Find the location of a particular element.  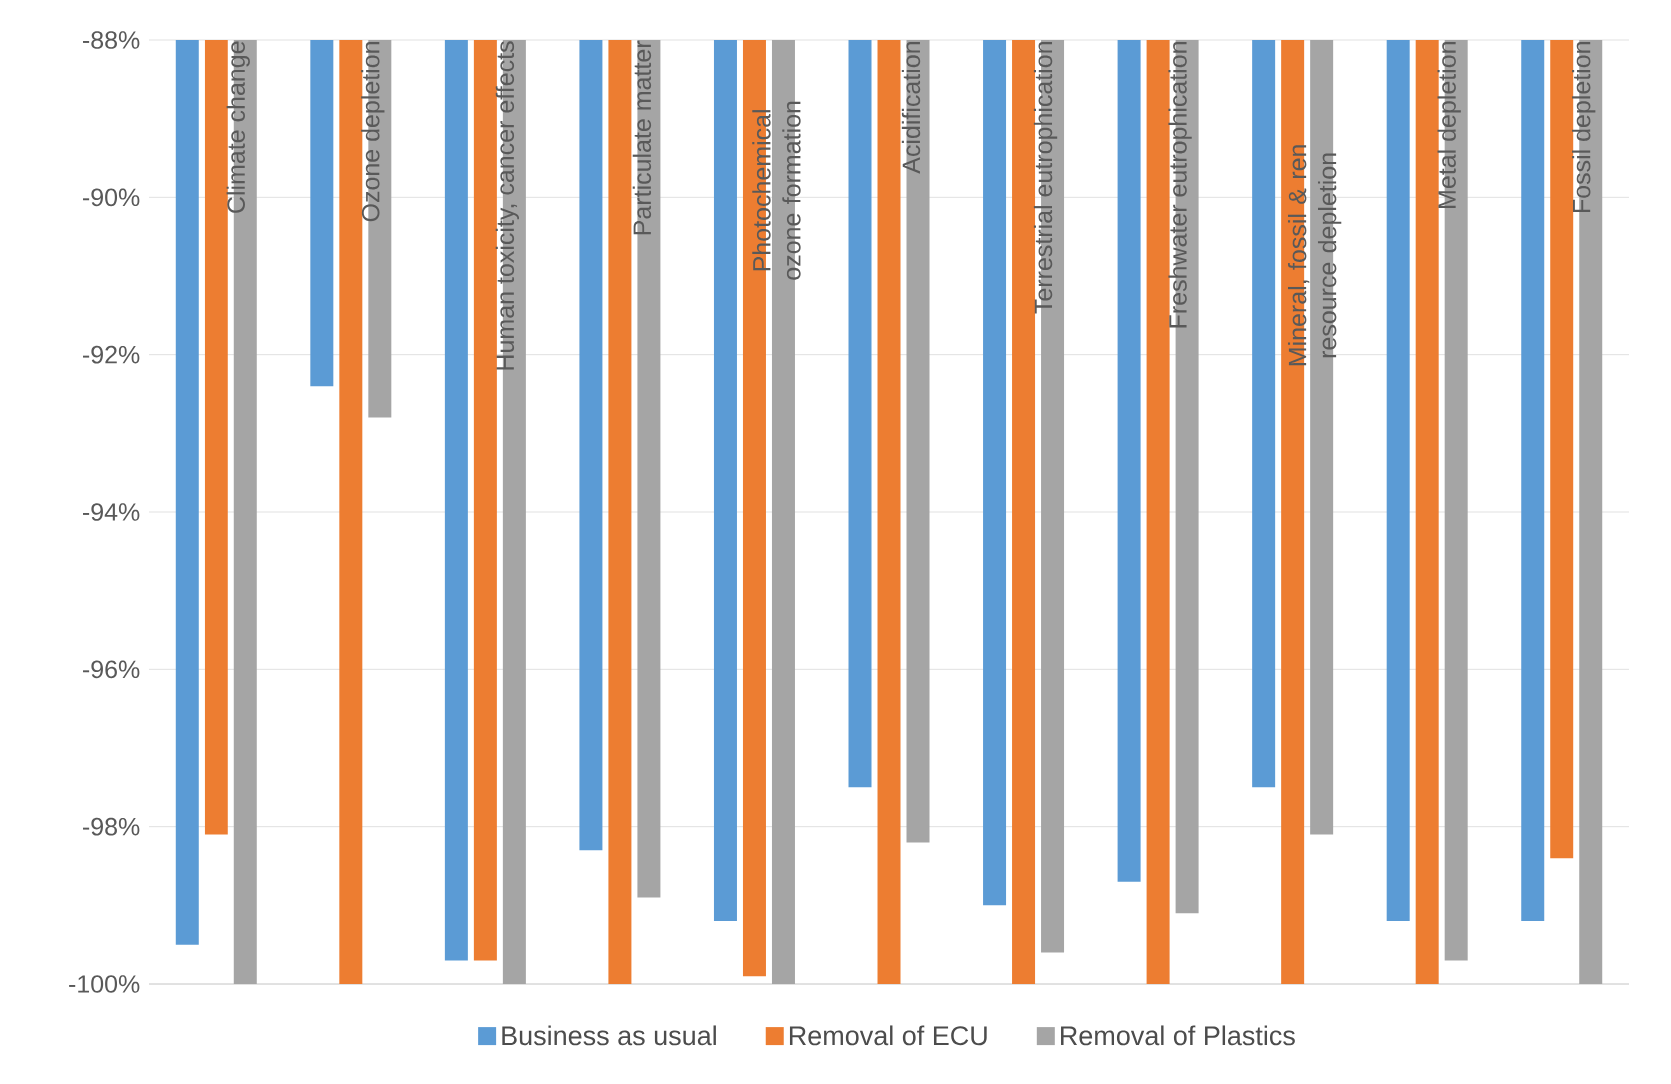

x-tick-label: Particulate matter is located at coordinates (642, 137).